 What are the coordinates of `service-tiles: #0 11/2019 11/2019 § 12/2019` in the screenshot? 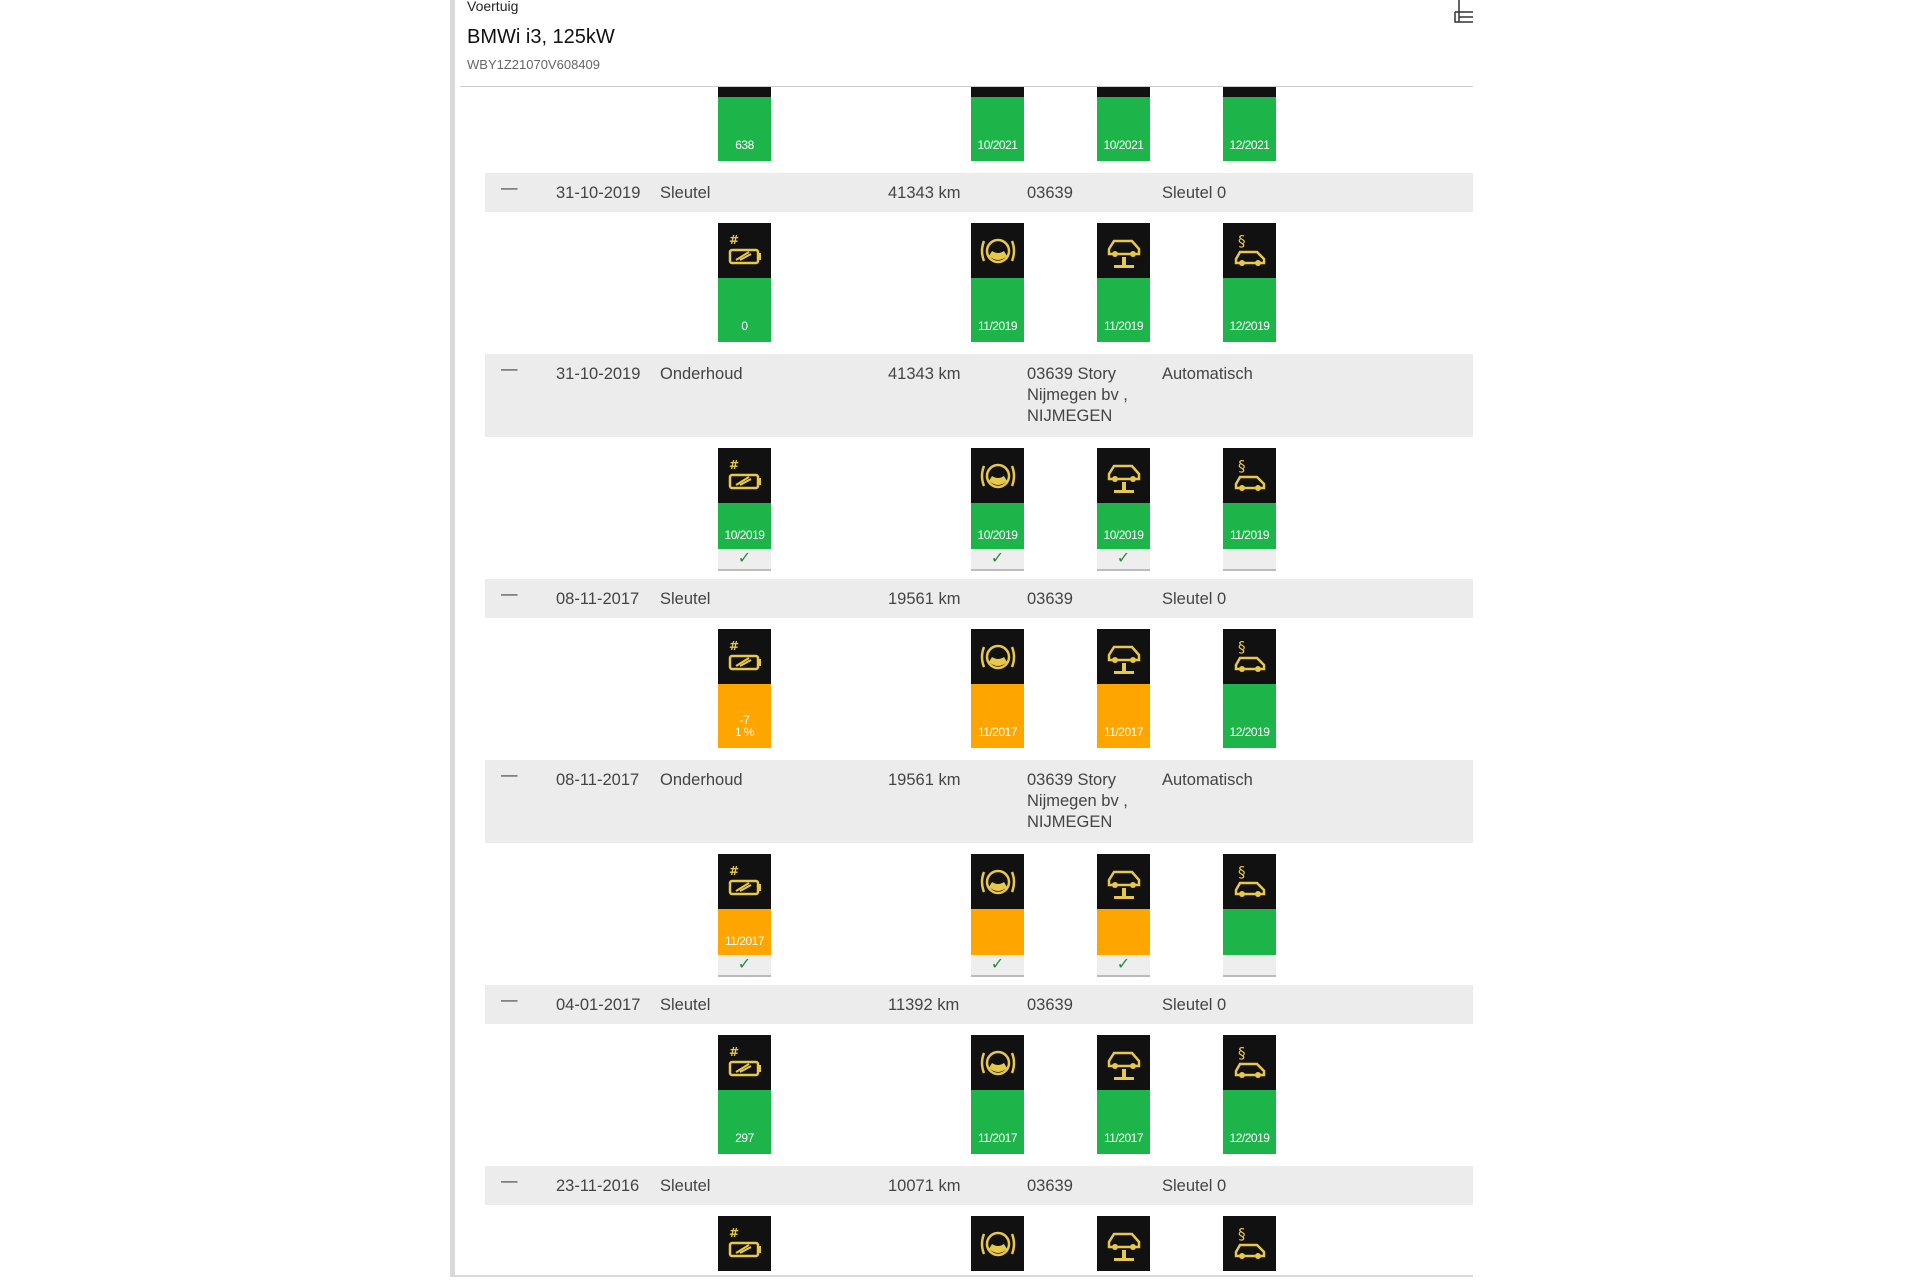 It's located at (964, 283).